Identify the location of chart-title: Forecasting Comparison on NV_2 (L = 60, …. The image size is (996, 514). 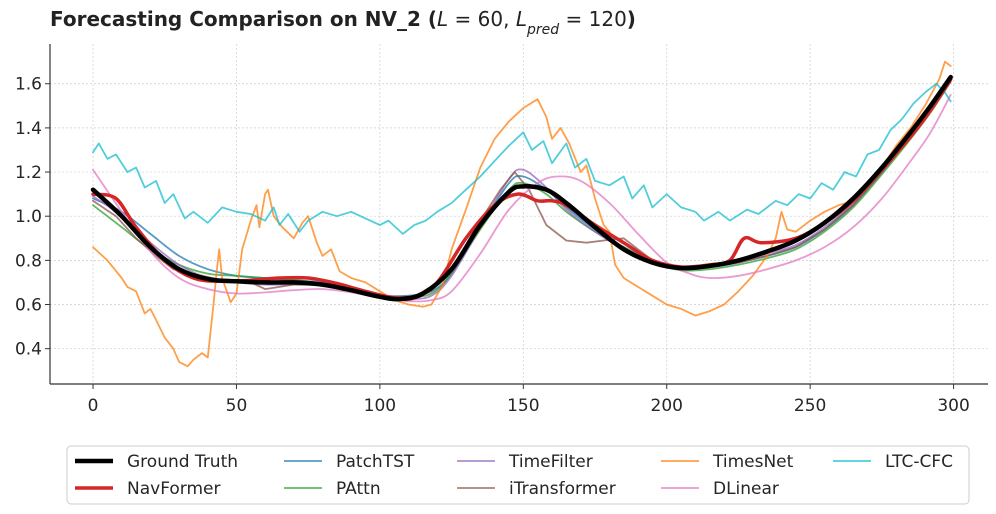
(343, 22).